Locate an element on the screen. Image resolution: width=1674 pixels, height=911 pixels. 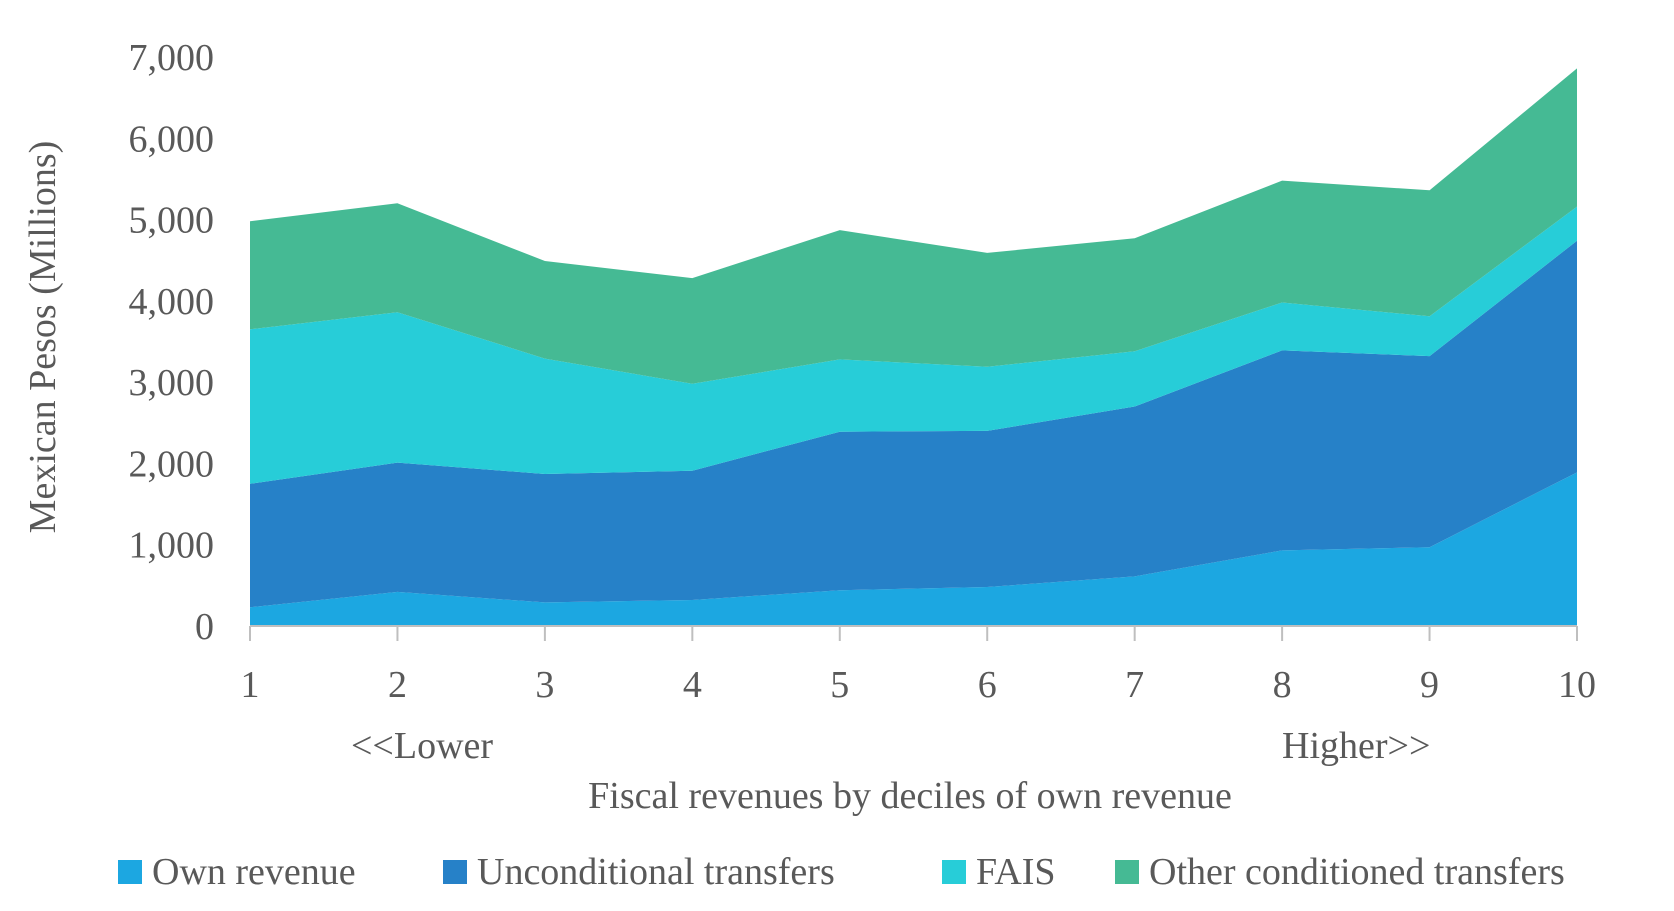
legend-label: Own revenue is located at coordinates (254, 872).